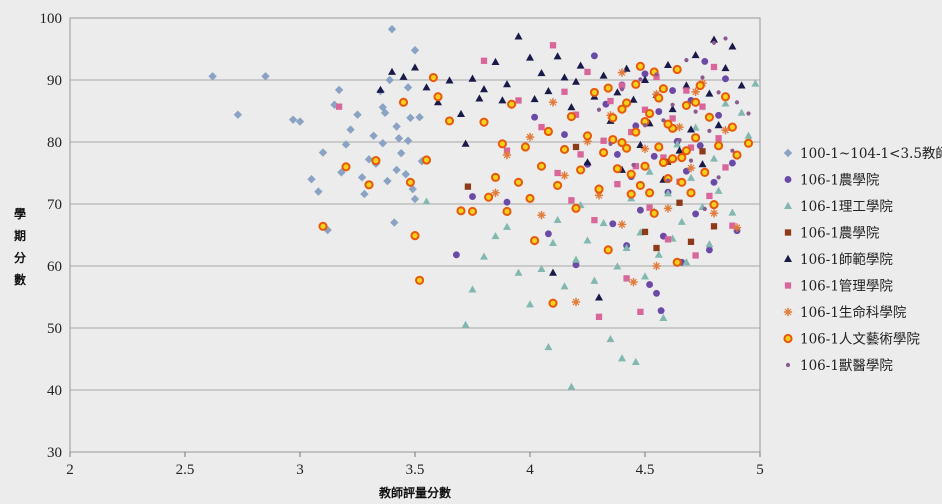 The height and width of the screenshot is (504, 942). Describe the element at coordinates (20, 257) in the screenshot. I see `y-axis-title-char: 分` at that location.